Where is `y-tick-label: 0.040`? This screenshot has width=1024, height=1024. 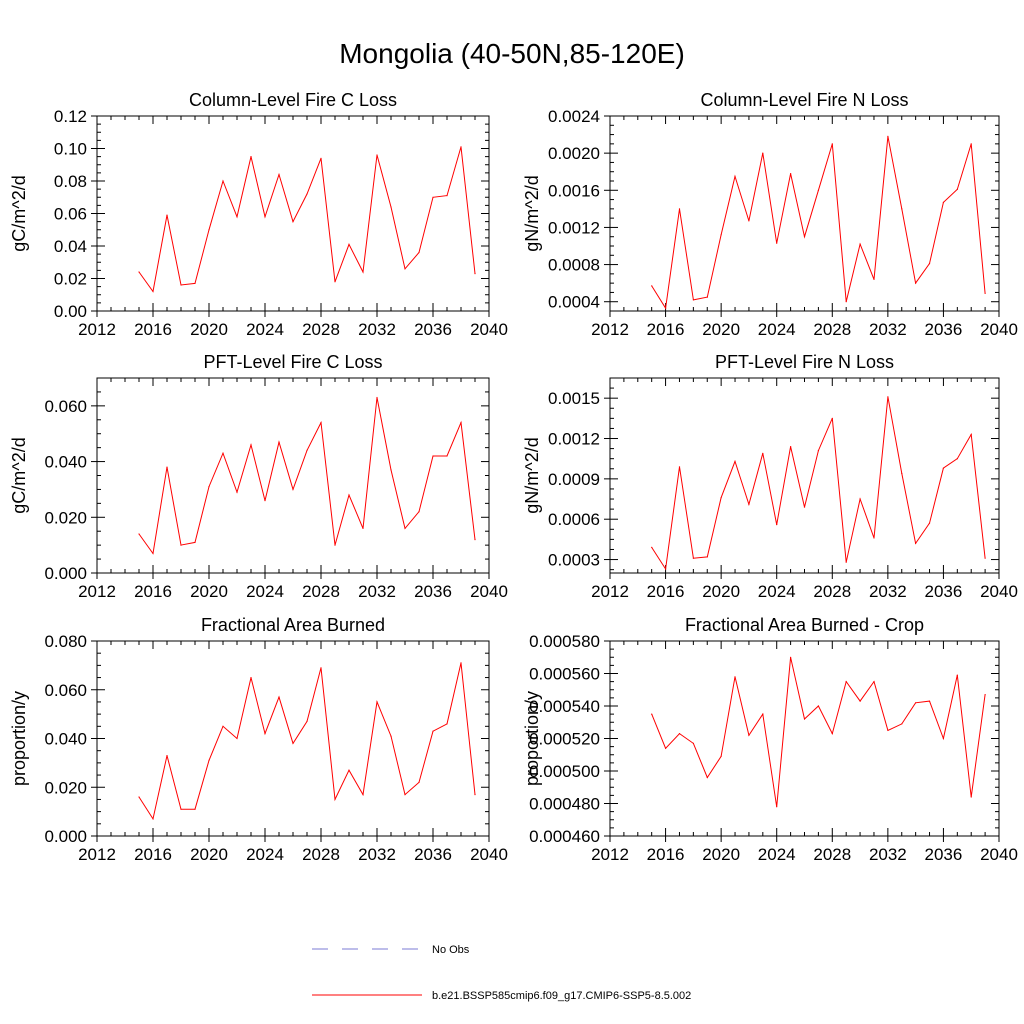 y-tick-label: 0.040 is located at coordinates (65, 462).